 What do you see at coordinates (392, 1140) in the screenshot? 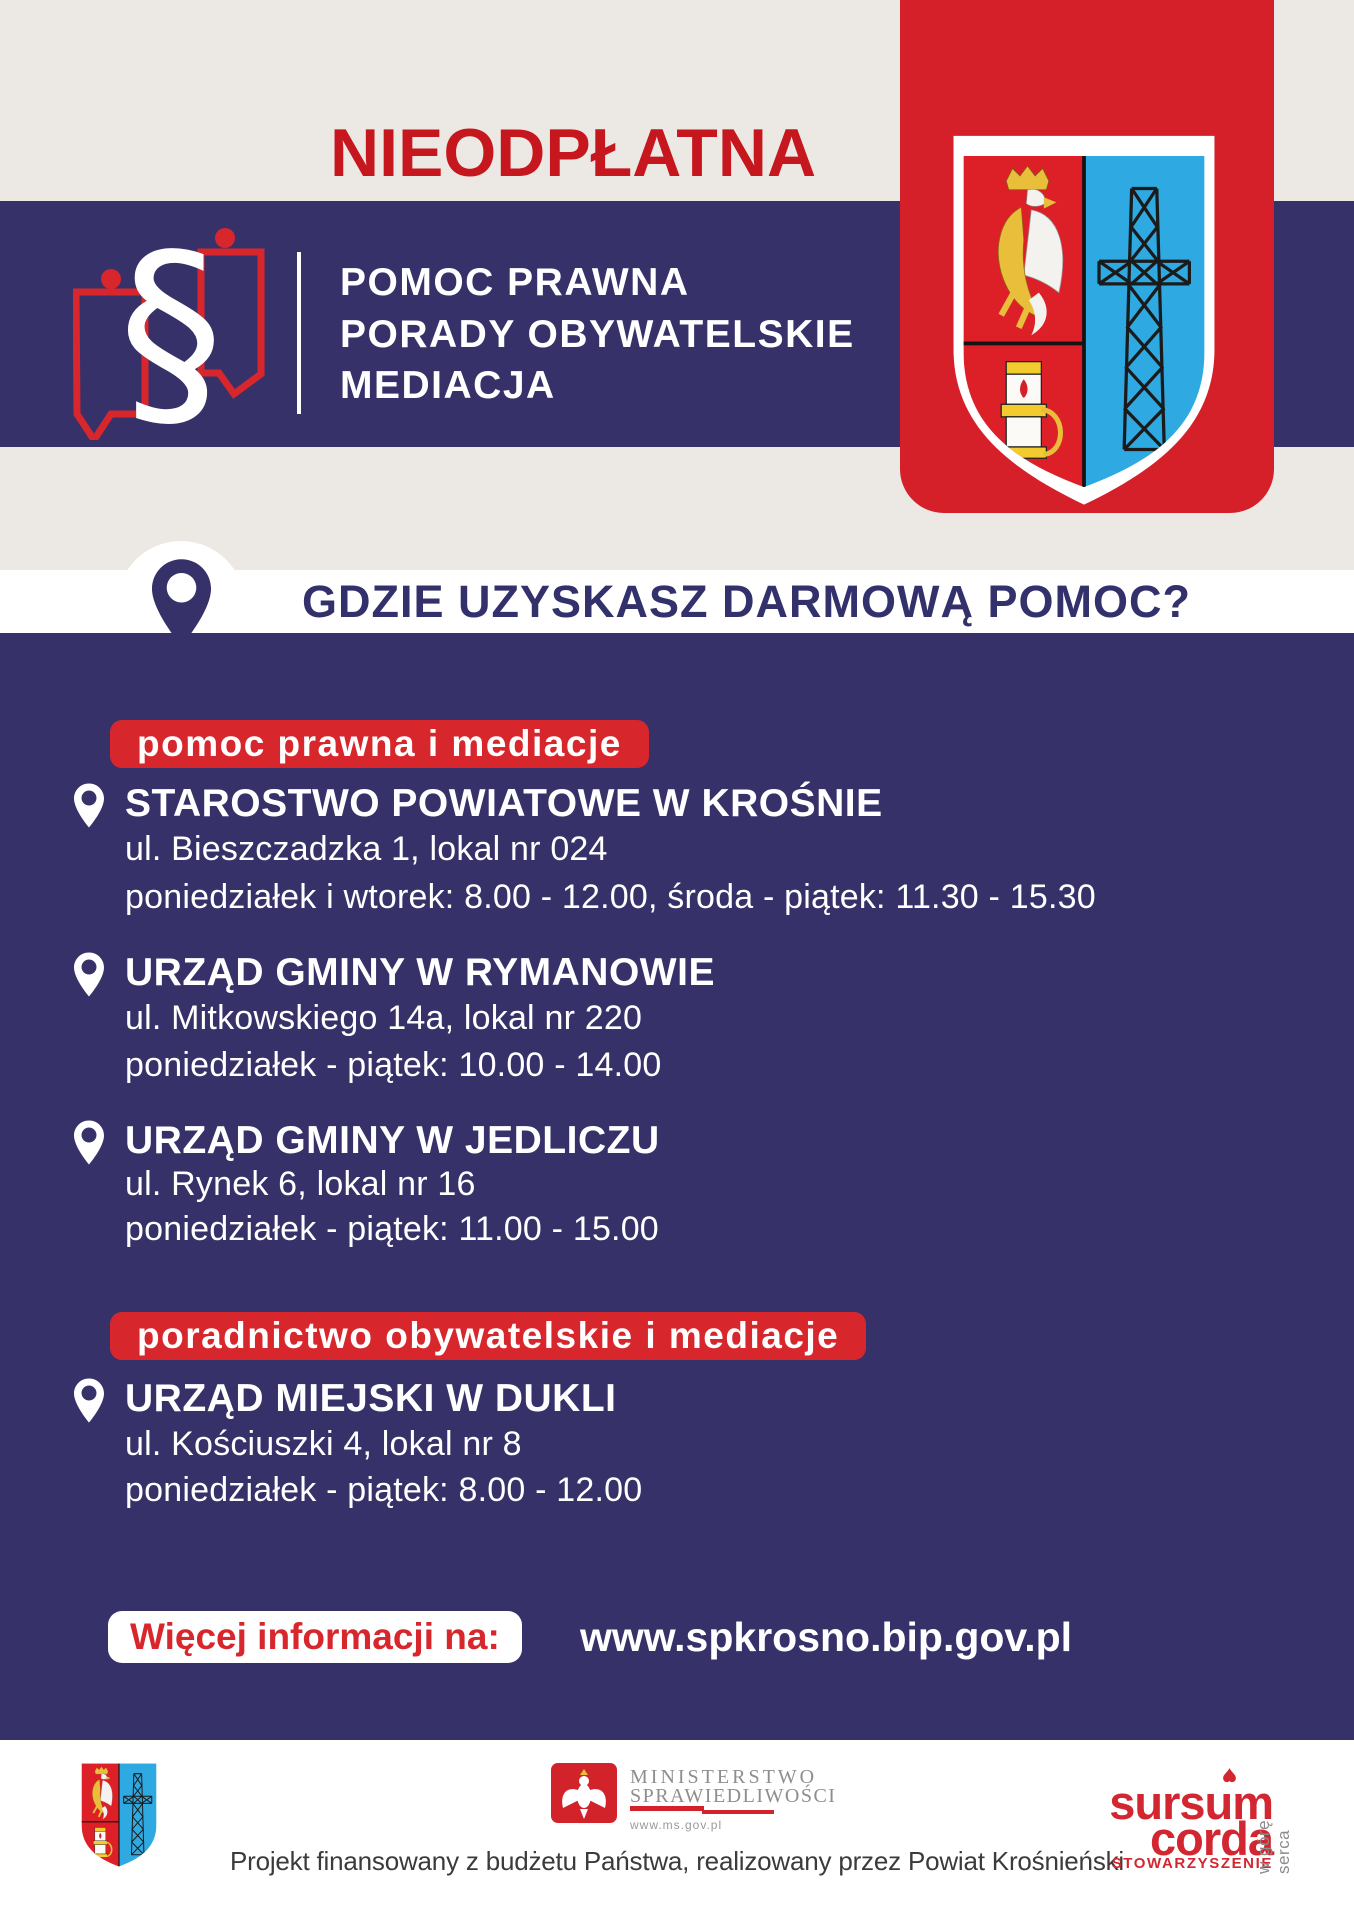
I see `location-name: URZĄD GMINY W JEDLICZU` at bounding box center [392, 1140].